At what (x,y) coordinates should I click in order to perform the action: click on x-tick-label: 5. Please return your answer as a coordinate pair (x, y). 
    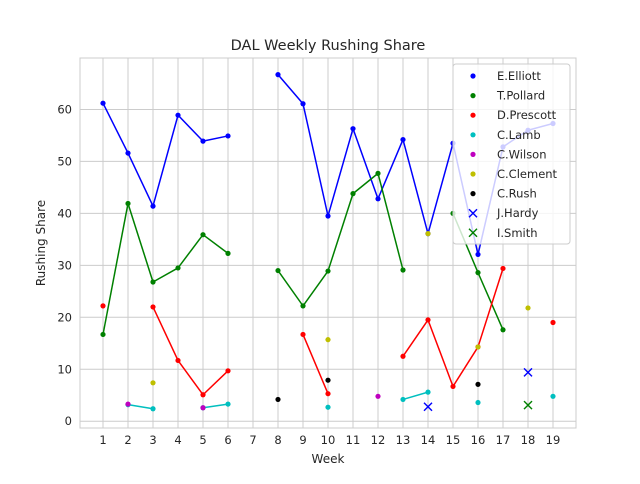
    Looking at the image, I should click on (202, 440).